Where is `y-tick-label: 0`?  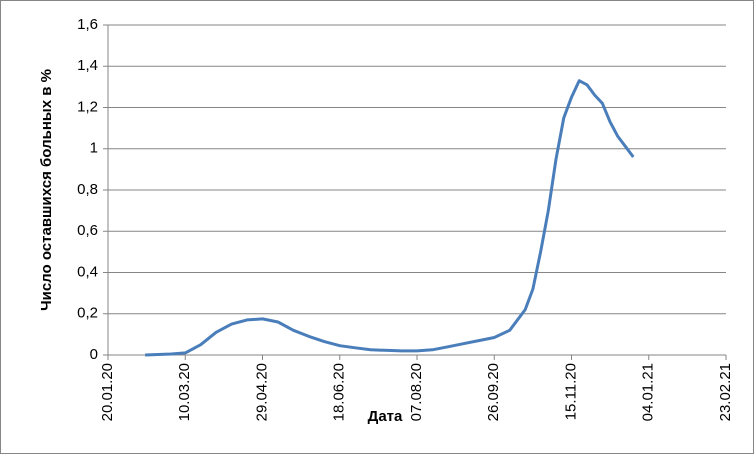
y-tick-label: 0 is located at coordinates (94, 354).